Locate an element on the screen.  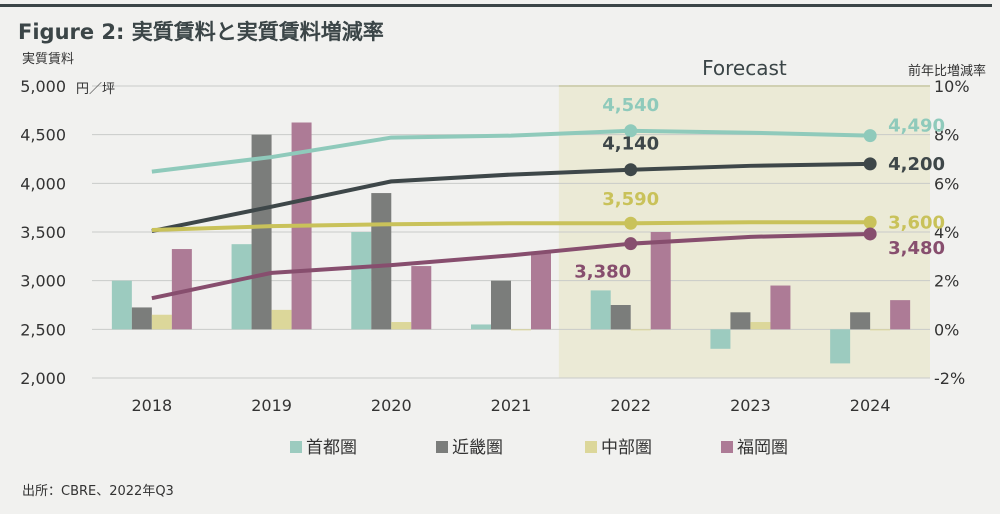
y-right-axis-label: 前年比増減率 is located at coordinates (947, 71).